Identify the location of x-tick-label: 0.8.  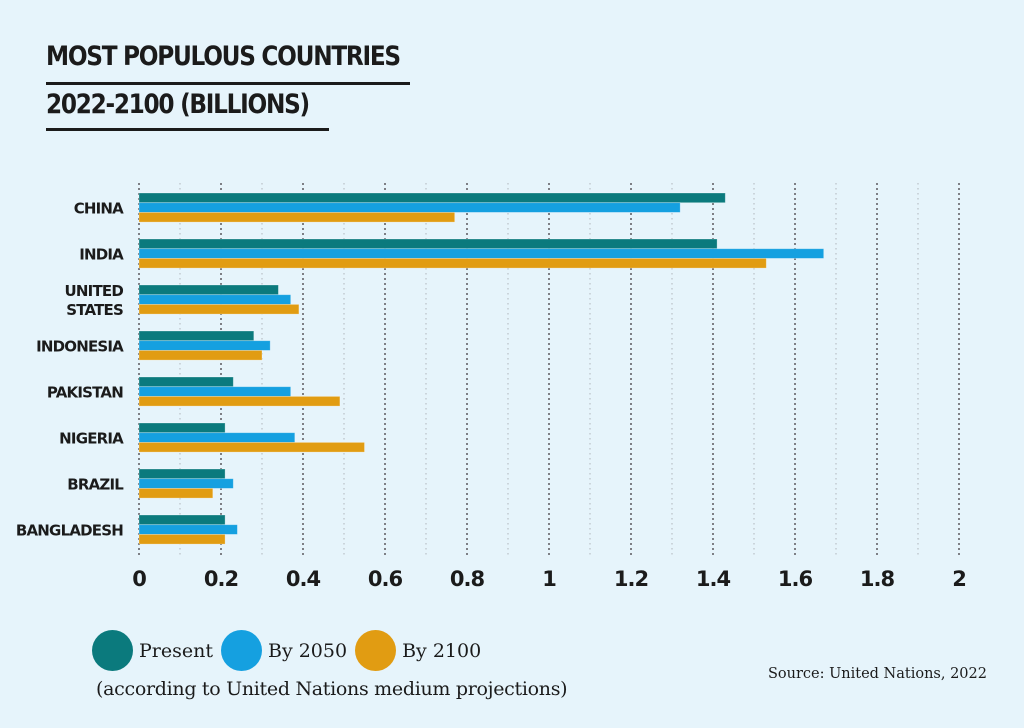
(467, 579).